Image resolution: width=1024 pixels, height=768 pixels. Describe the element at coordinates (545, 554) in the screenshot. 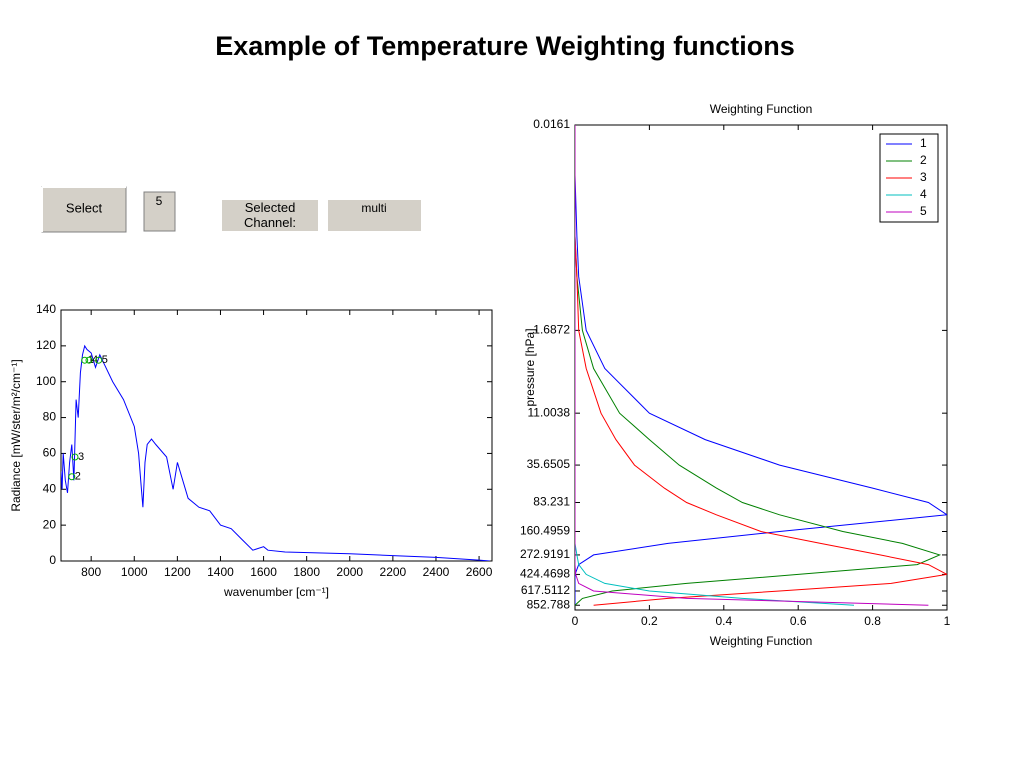

I see `y-tick-label: 272.9191` at that location.